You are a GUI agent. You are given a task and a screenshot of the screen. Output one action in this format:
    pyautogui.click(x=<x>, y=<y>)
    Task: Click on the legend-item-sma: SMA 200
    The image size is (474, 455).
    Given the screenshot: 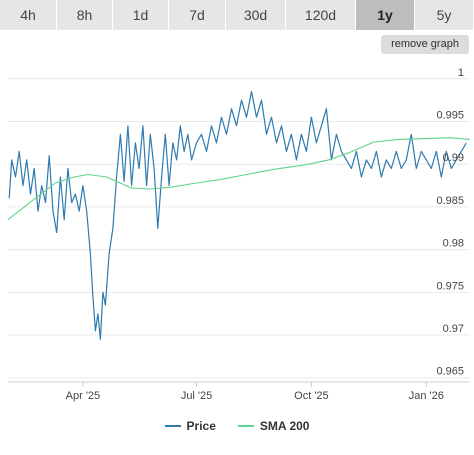 What is the action you would take?
    pyautogui.click(x=273, y=426)
    